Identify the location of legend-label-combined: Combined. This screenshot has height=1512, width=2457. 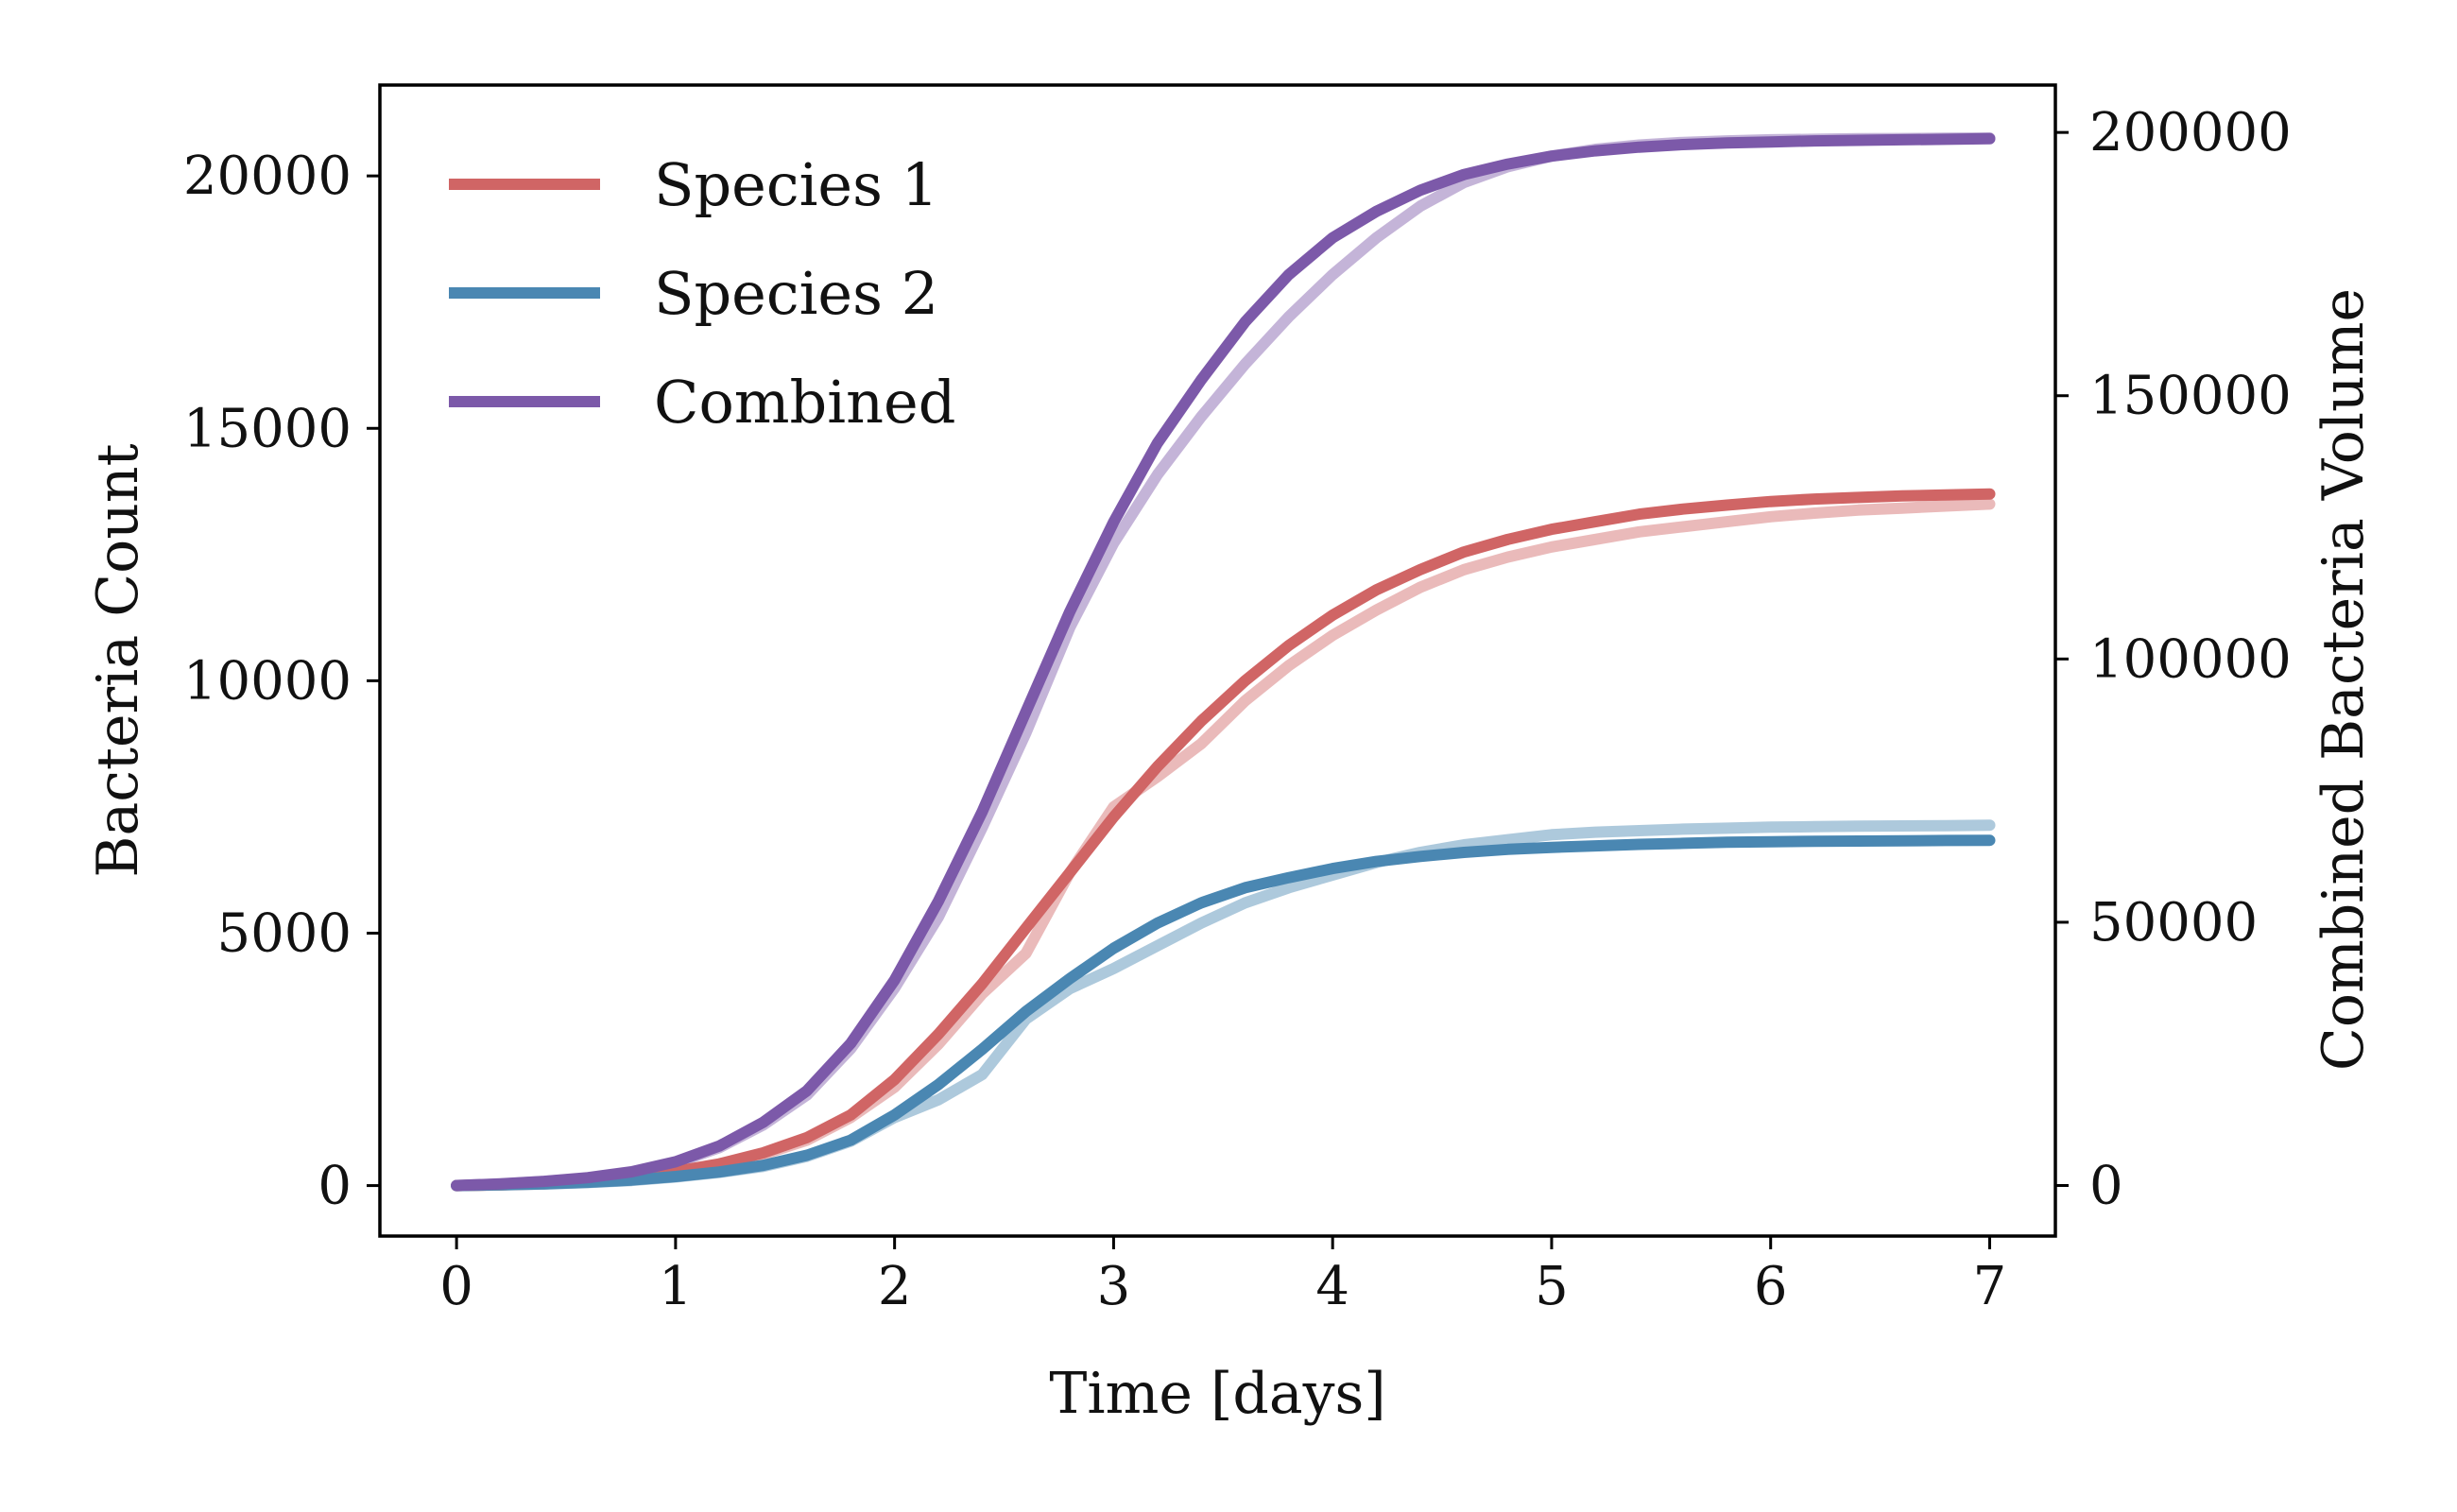
(804, 402).